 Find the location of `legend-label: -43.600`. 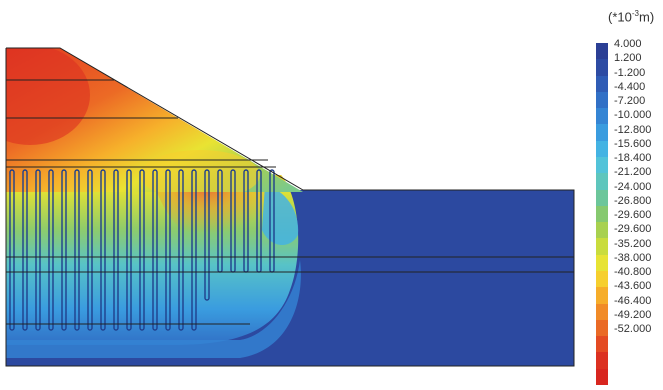

legend-label: -43.600 is located at coordinates (633, 286).